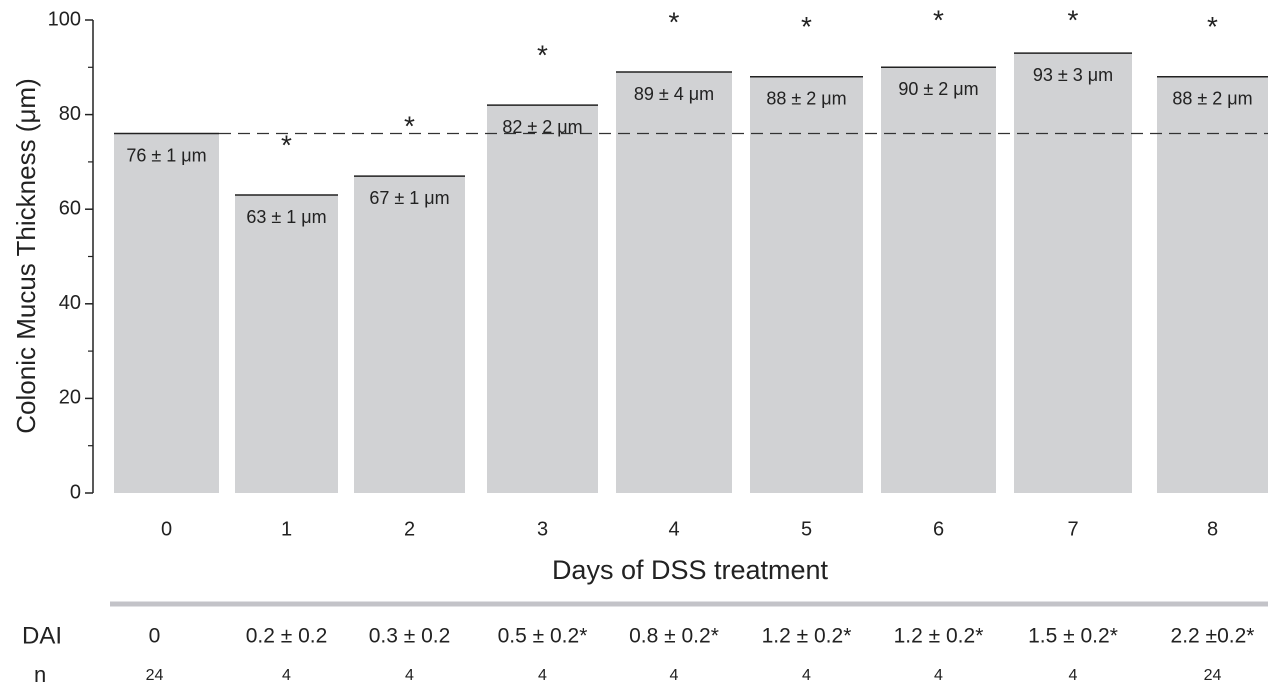 This screenshot has width=1268, height=688. I want to click on table-cell: 0, so click(155, 636).